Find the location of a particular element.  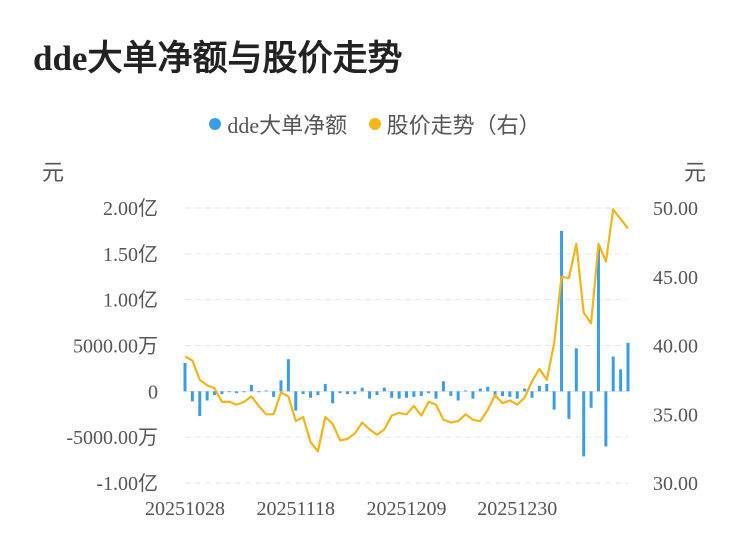

left-tick-label: 2.00亿 is located at coordinates (130, 208).